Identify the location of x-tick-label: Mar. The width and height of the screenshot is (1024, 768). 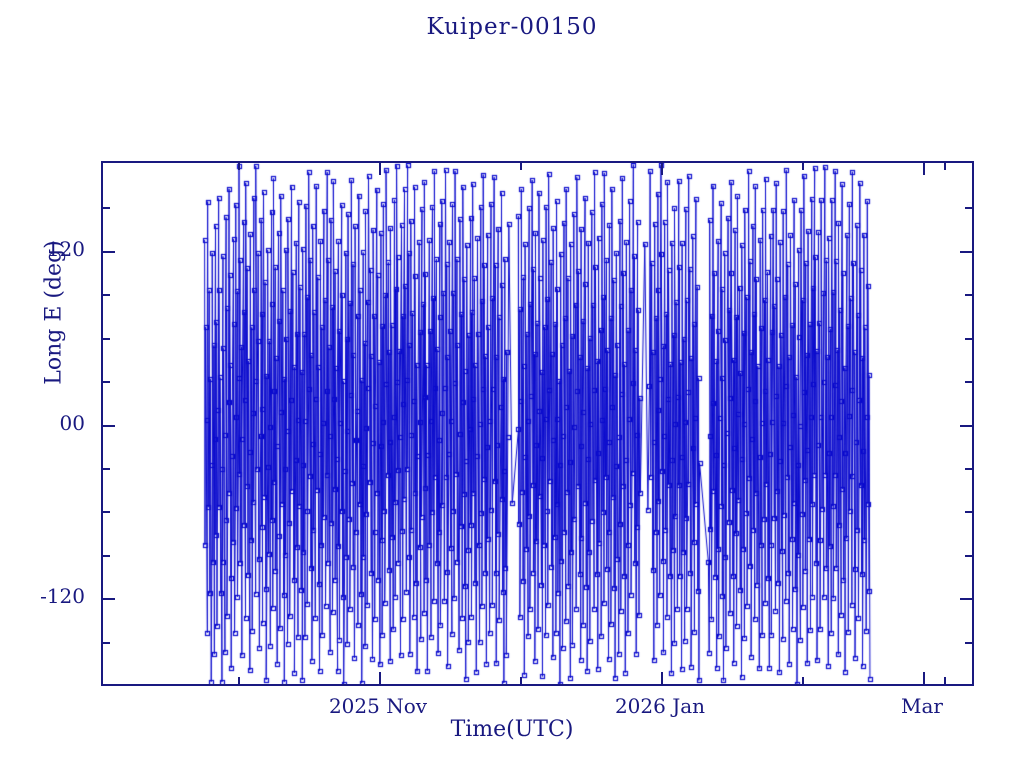
(922, 706).